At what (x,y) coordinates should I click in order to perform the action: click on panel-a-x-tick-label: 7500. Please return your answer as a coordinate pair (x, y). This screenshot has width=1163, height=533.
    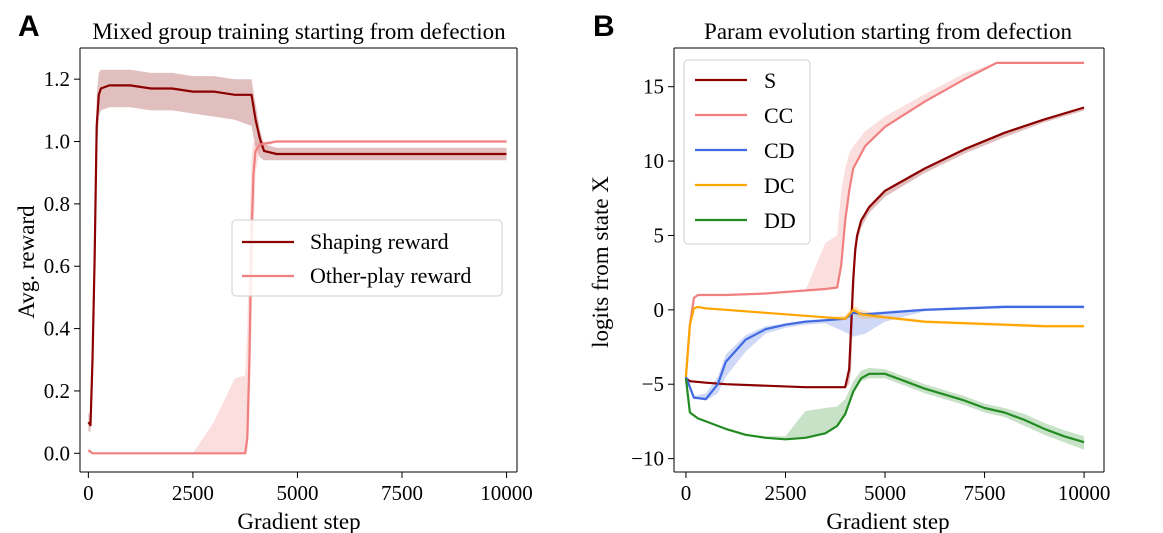
    Looking at the image, I should click on (402, 493).